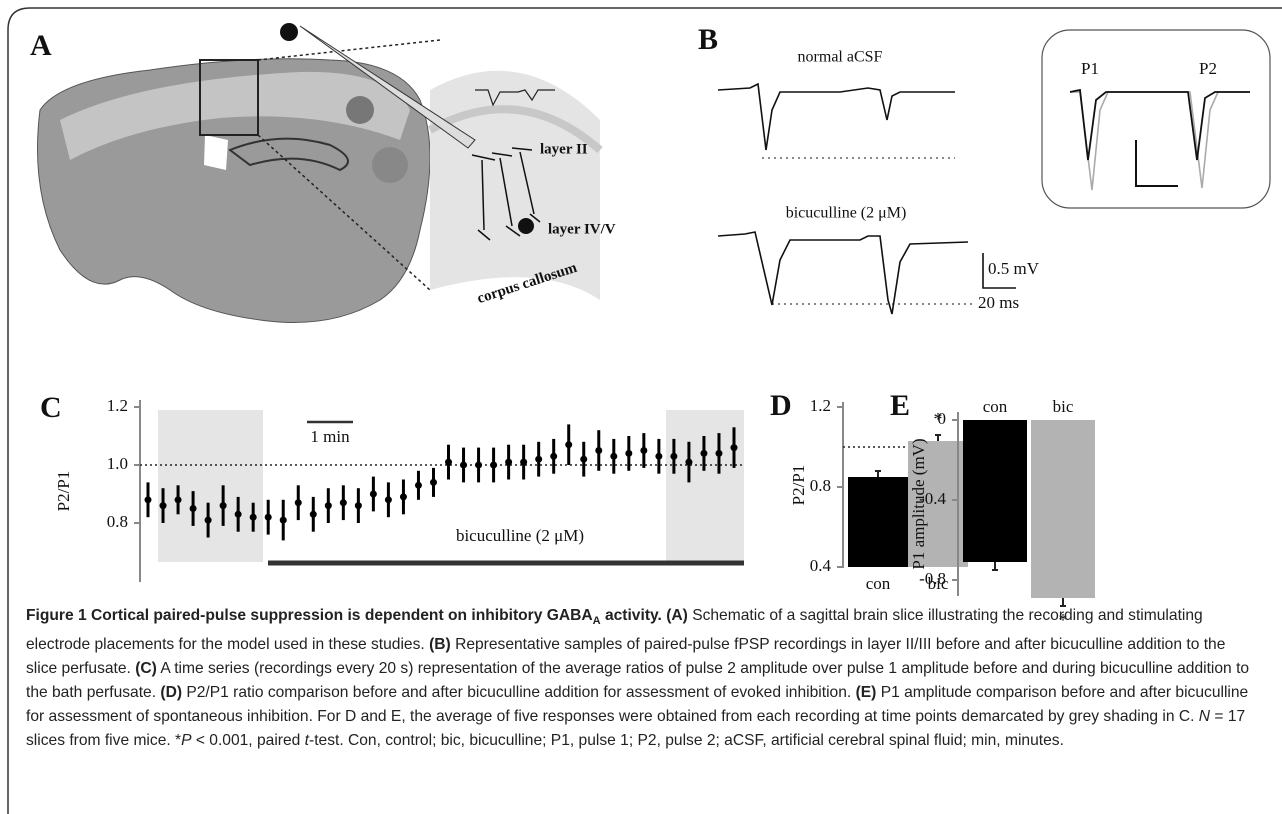 Image resolution: width=1282 pixels, height=814 pixels. Describe the element at coordinates (840, 57) in the screenshot. I see `trace-label: normal aCSF` at that location.